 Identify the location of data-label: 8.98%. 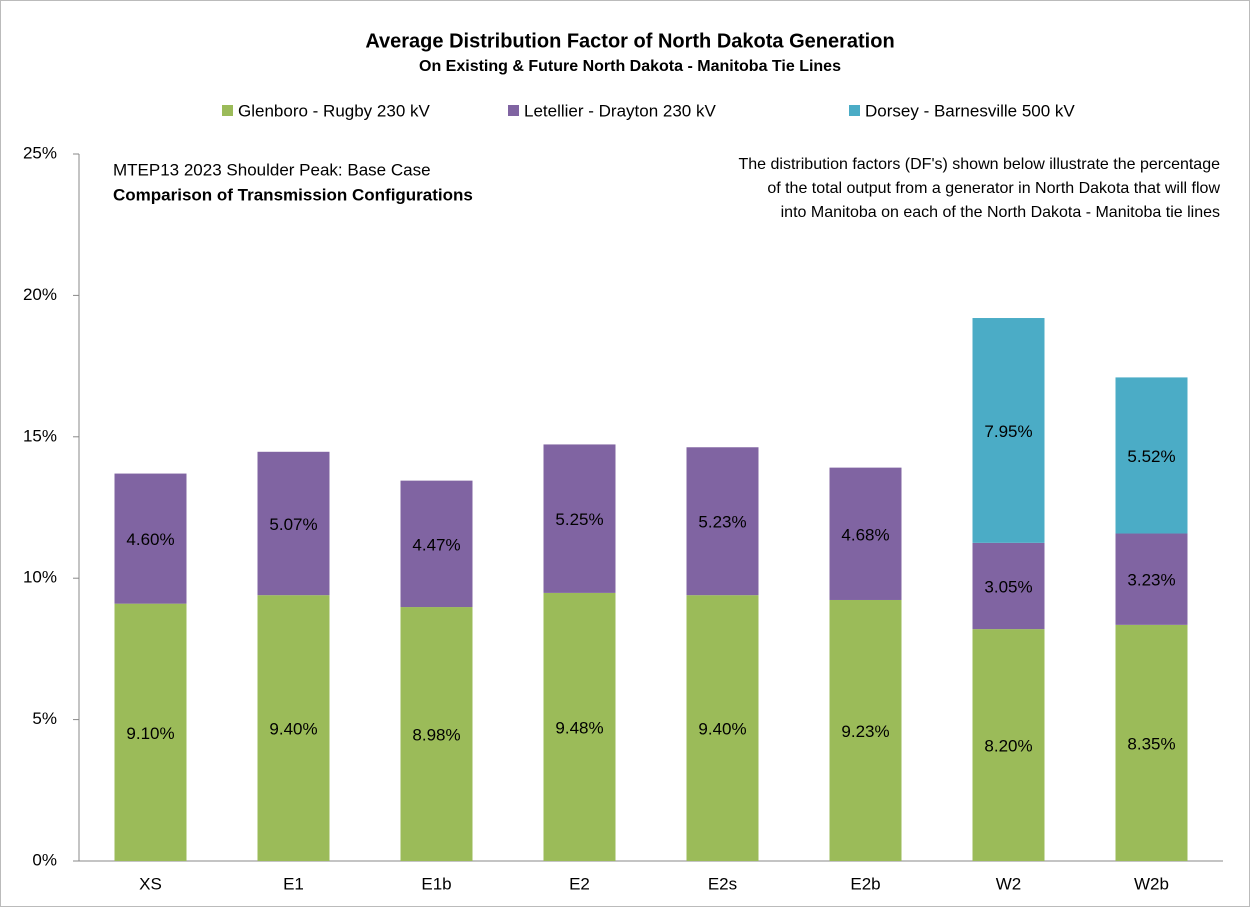
(436, 735).